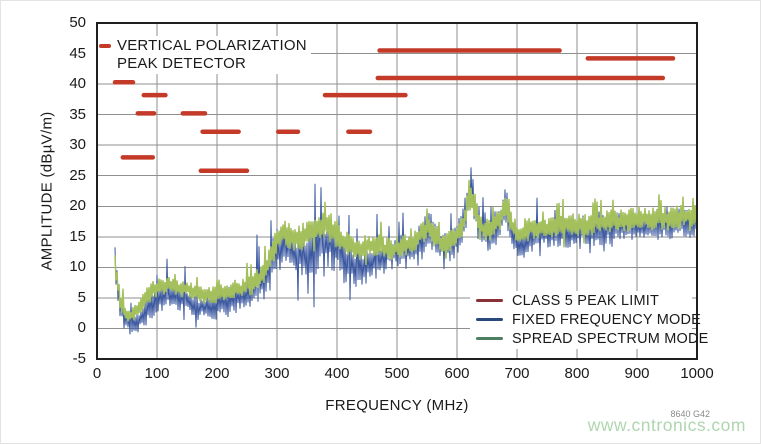 The height and width of the screenshot is (444, 761). I want to click on x-axis-title: FREQUENCY (MHz), so click(397, 405).